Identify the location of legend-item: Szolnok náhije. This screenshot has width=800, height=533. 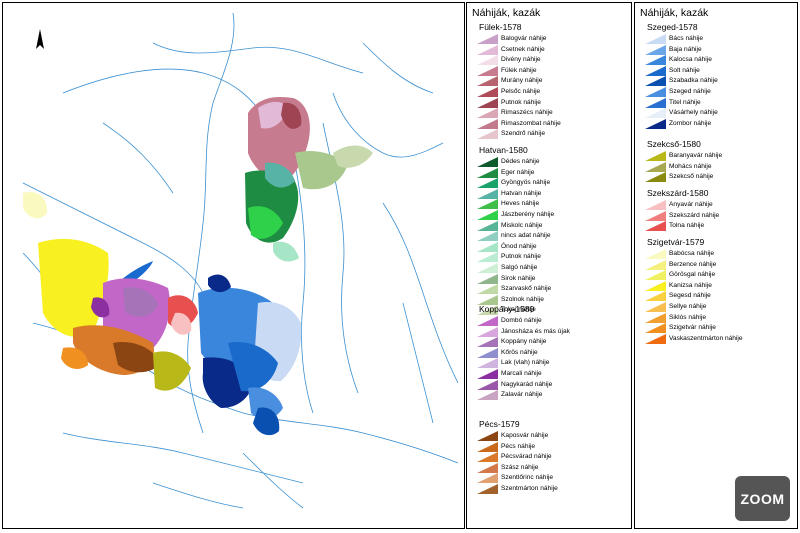
(549, 300).